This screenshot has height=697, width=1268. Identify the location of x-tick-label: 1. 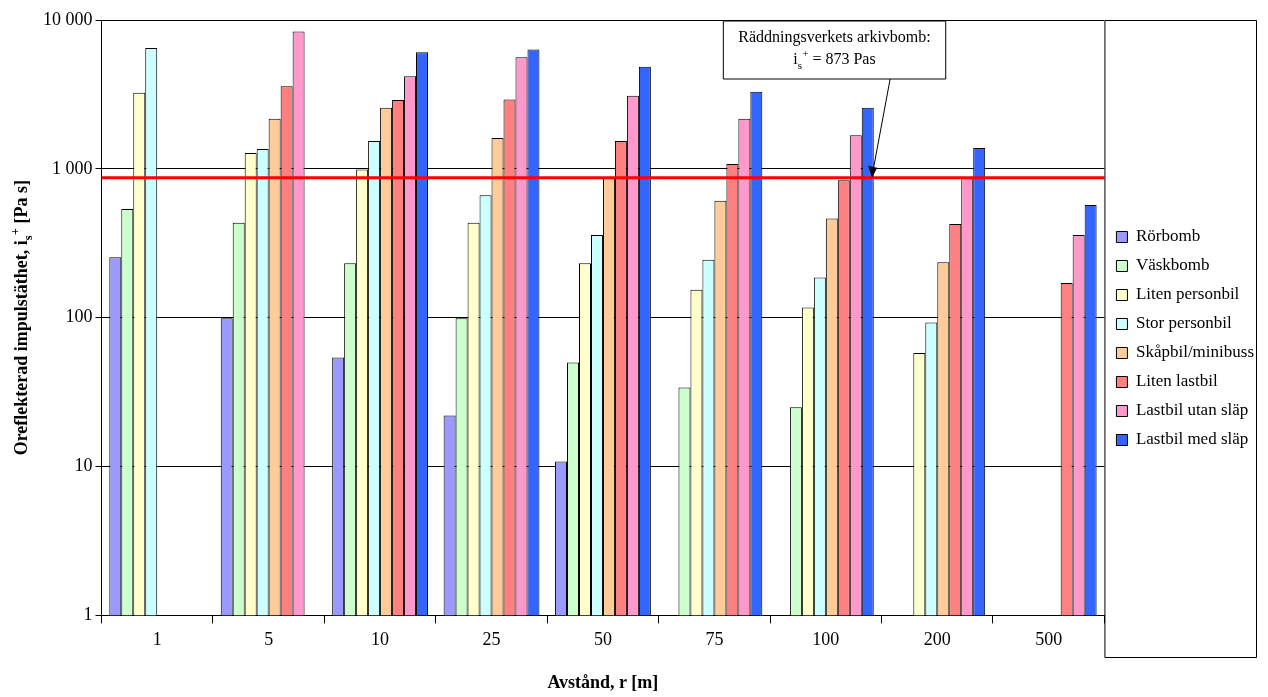
(157, 638).